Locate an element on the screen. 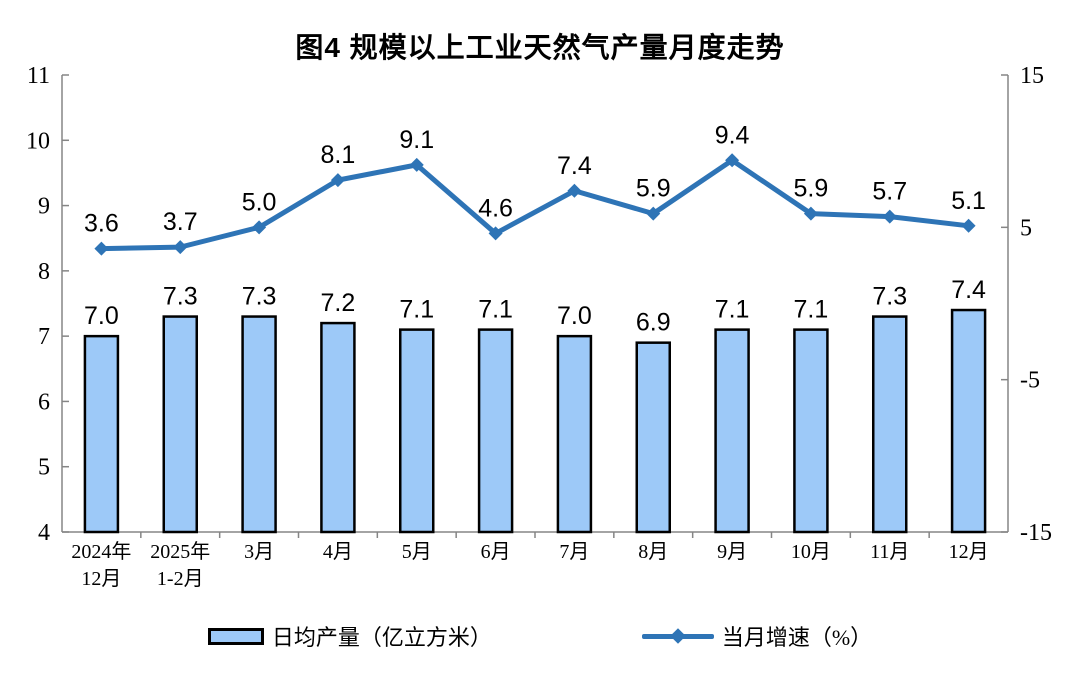 The image size is (1080, 698). line-value-label: 9.1 is located at coordinates (416, 140).